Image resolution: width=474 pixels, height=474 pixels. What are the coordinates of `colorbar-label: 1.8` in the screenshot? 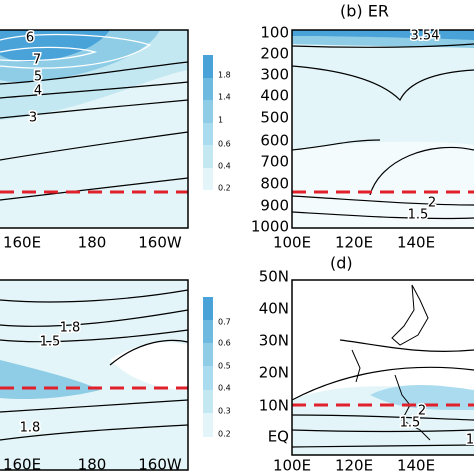 It's located at (224, 75).